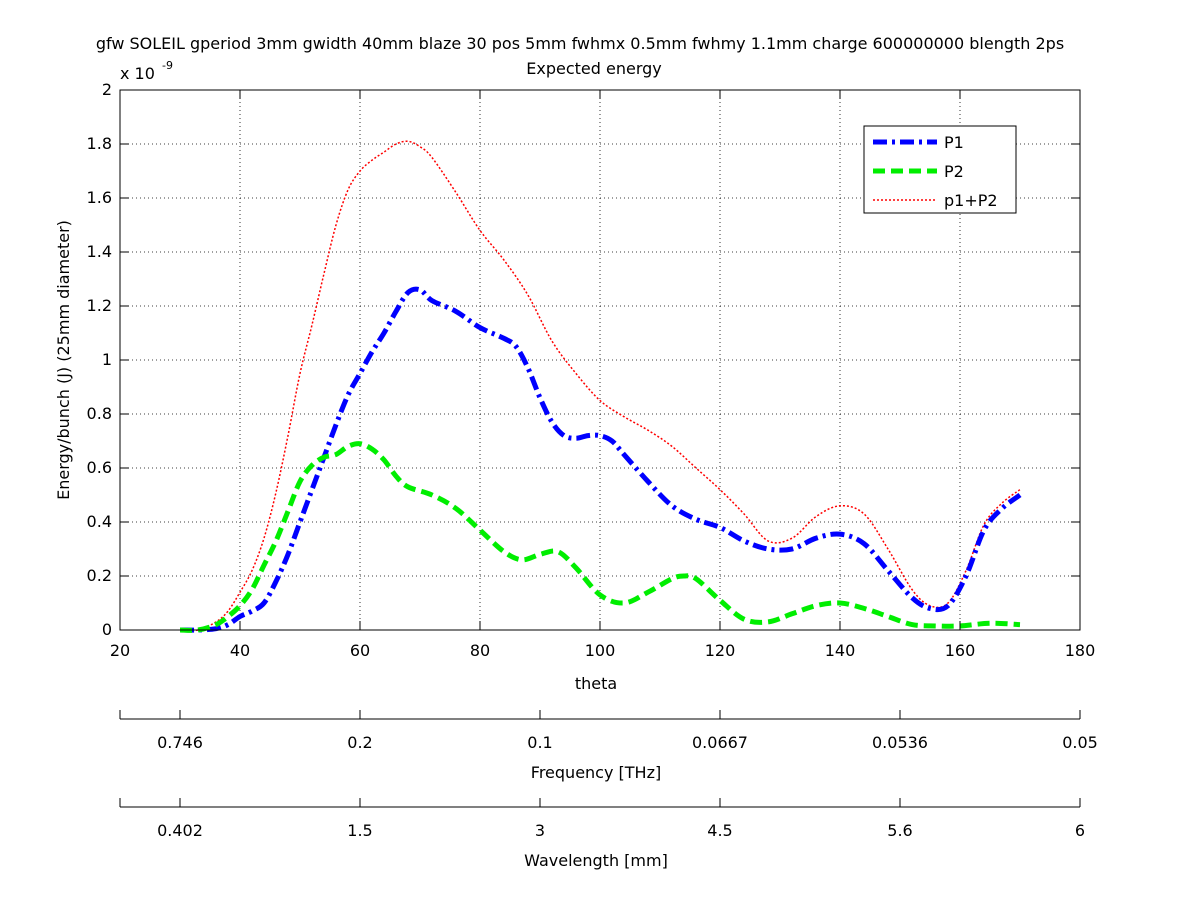 The image size is (1200, 901). What do you see at coordinates (180, 742) in the screenshot?
I see `frequency-tick-label-0: 0.746` at bounding box center [180, 742].